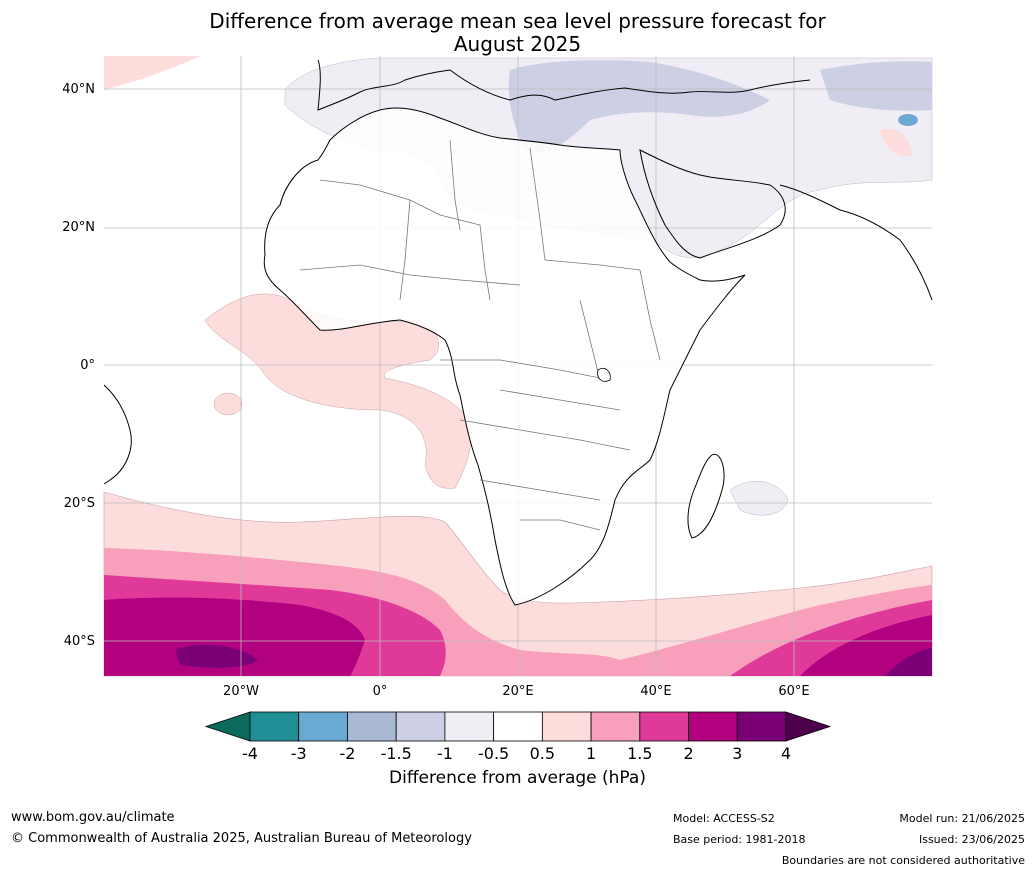 This screenshot has height=873, width=1035. Describe the element at coordinates (228, 404) in the screenshot. I see `anomaly-islet` at that location.